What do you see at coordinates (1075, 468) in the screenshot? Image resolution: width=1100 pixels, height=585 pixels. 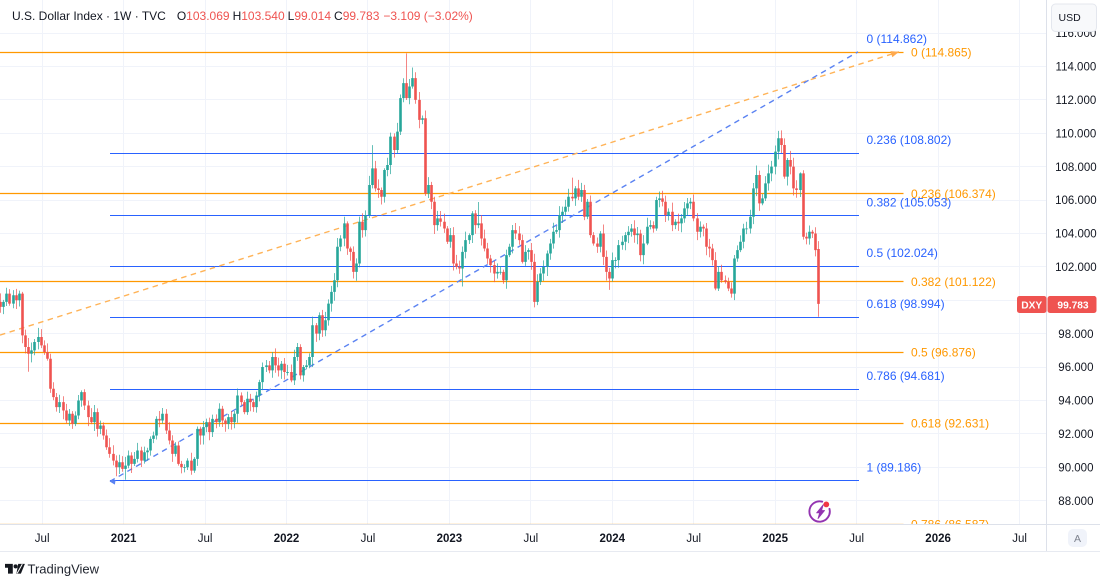 I see `svg-text: 90.000` at bounding box center [1075, 468].